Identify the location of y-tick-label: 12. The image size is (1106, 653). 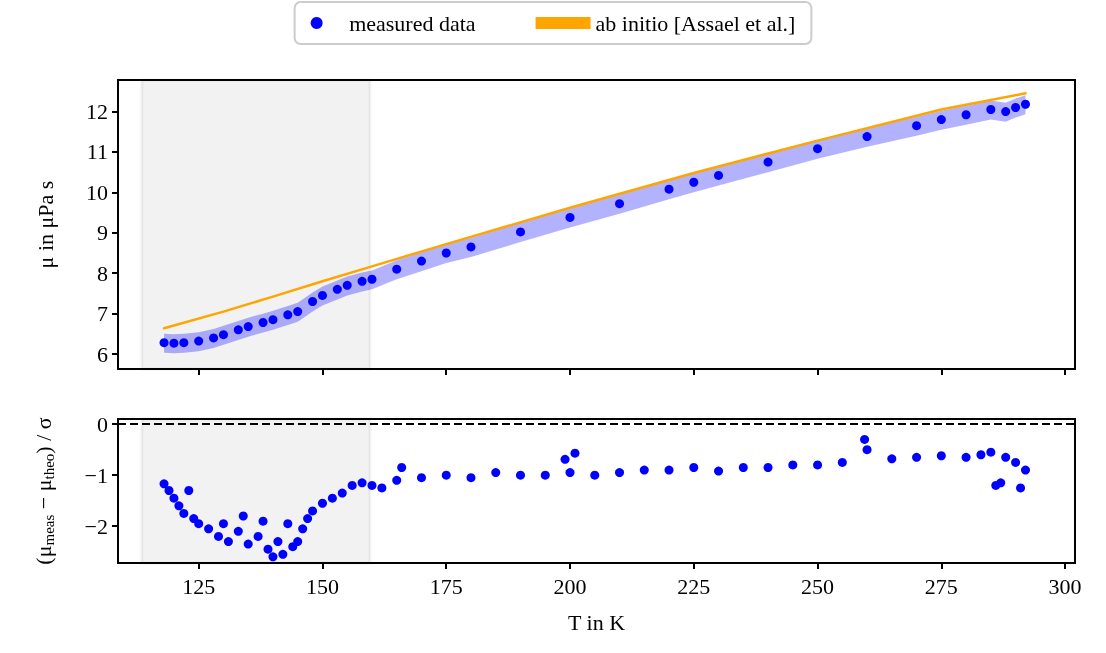
(97, 112).